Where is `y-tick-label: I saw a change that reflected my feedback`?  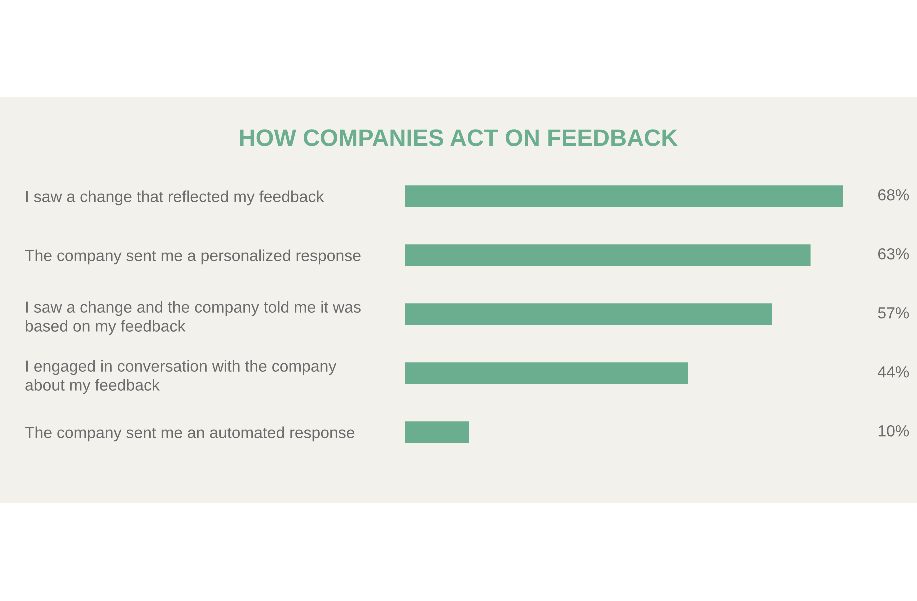 y-tick-label: I saw a change that reflected my feedback is located at coordinates (175, 198).